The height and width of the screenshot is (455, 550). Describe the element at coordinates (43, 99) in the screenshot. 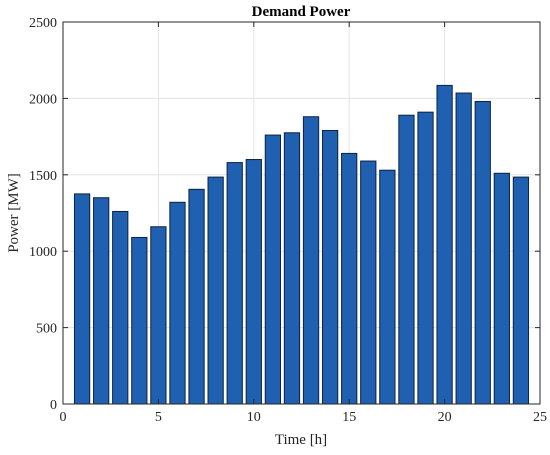

I see `y-tick-label: 2000` at that location.